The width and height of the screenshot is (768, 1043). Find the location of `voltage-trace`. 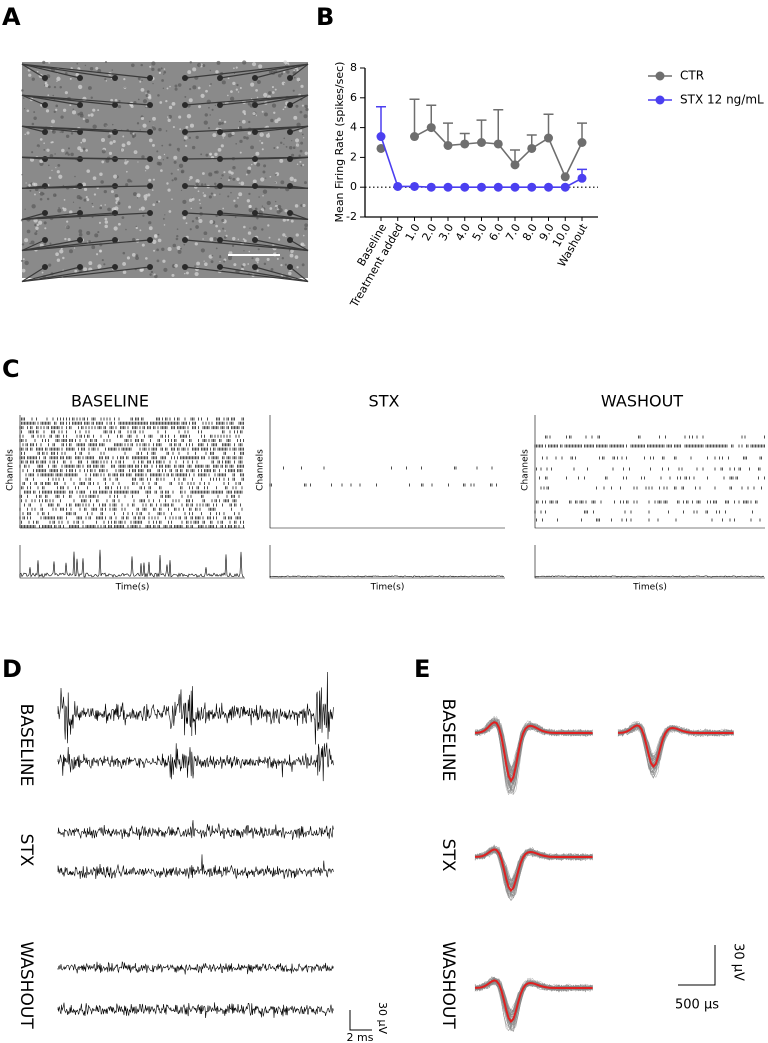

voltage-trace is located at coordinates (195, 762).